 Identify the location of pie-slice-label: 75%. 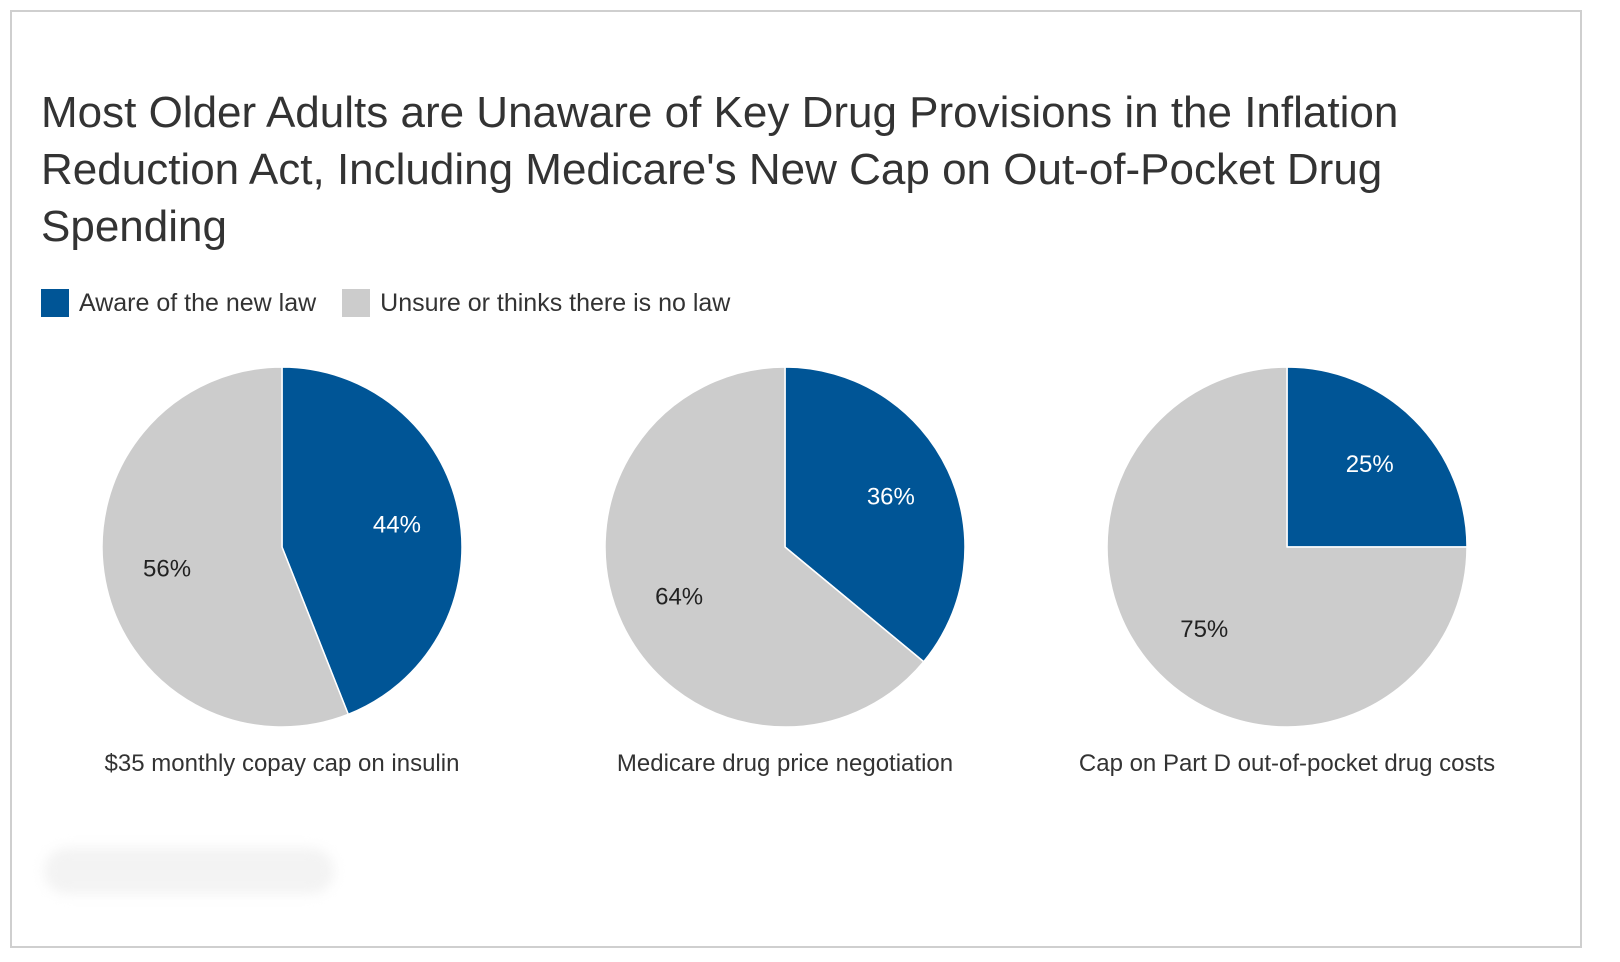
(1204, 629).